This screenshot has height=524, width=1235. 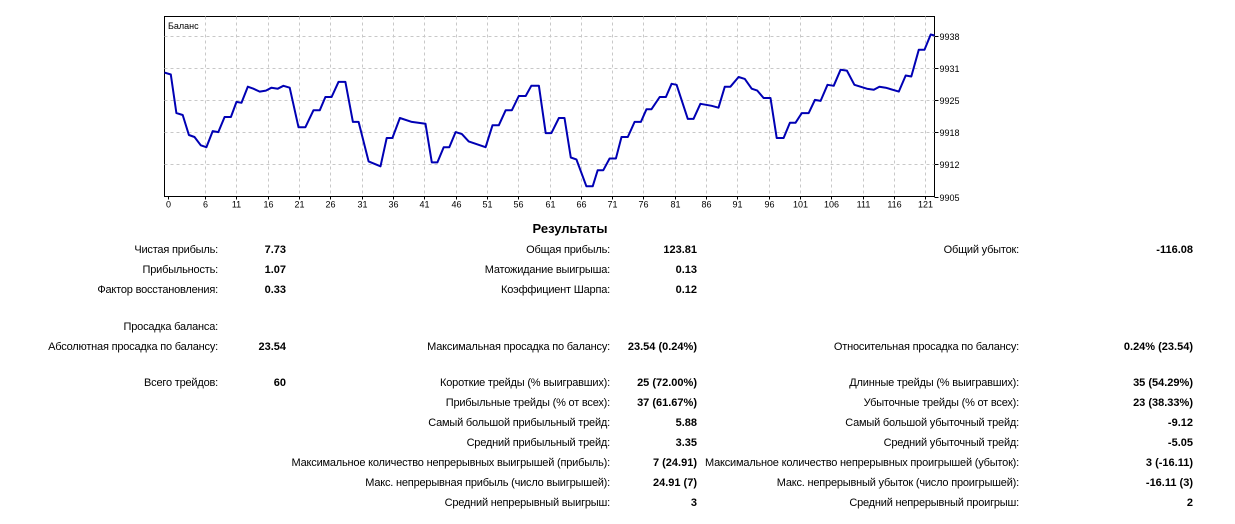 What do you see at coordinates (950, 101) in the screenshot?
I see `y-tick-label: 9925` at bounding box center [950, 101].